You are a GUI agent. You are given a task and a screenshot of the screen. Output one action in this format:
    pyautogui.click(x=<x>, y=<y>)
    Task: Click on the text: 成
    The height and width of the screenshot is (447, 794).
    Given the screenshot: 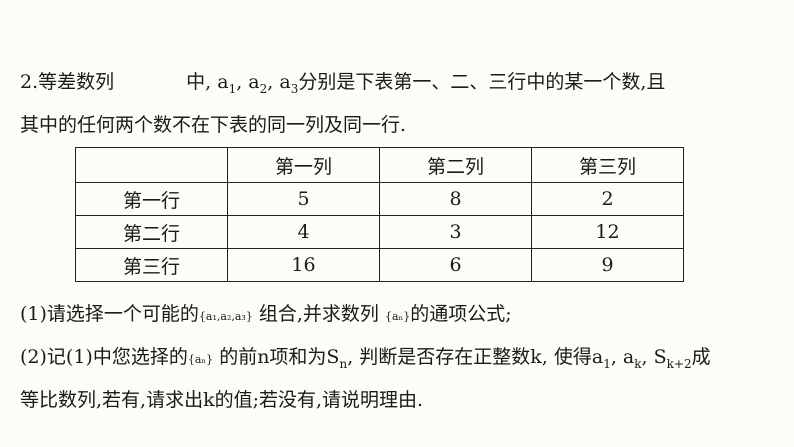 What is the action you would take?
    pyautogui.click(x=701, y=357)
    